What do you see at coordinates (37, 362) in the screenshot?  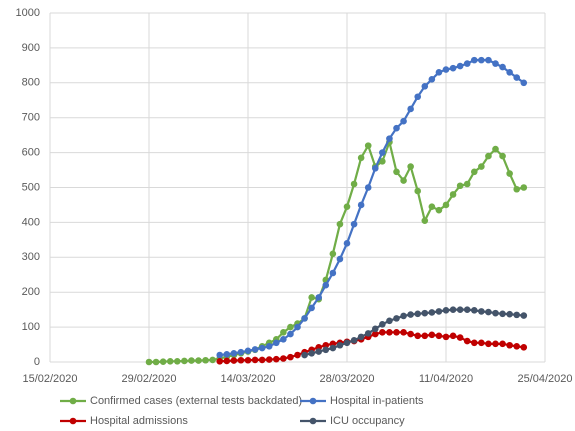 I see `y-tick-label: 0` at bounding box center [37, 362].